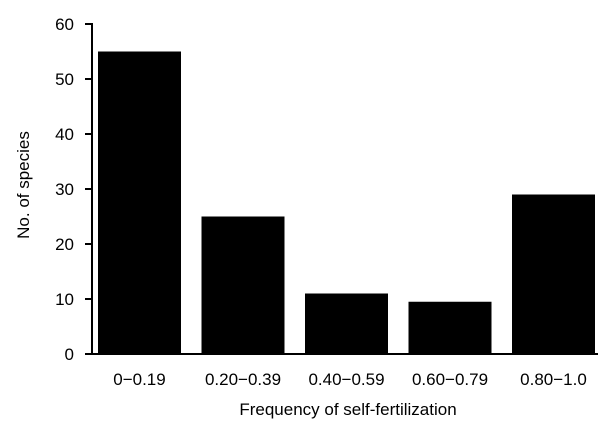  I want to click on y-tick-label: 60, so click(64, 24).